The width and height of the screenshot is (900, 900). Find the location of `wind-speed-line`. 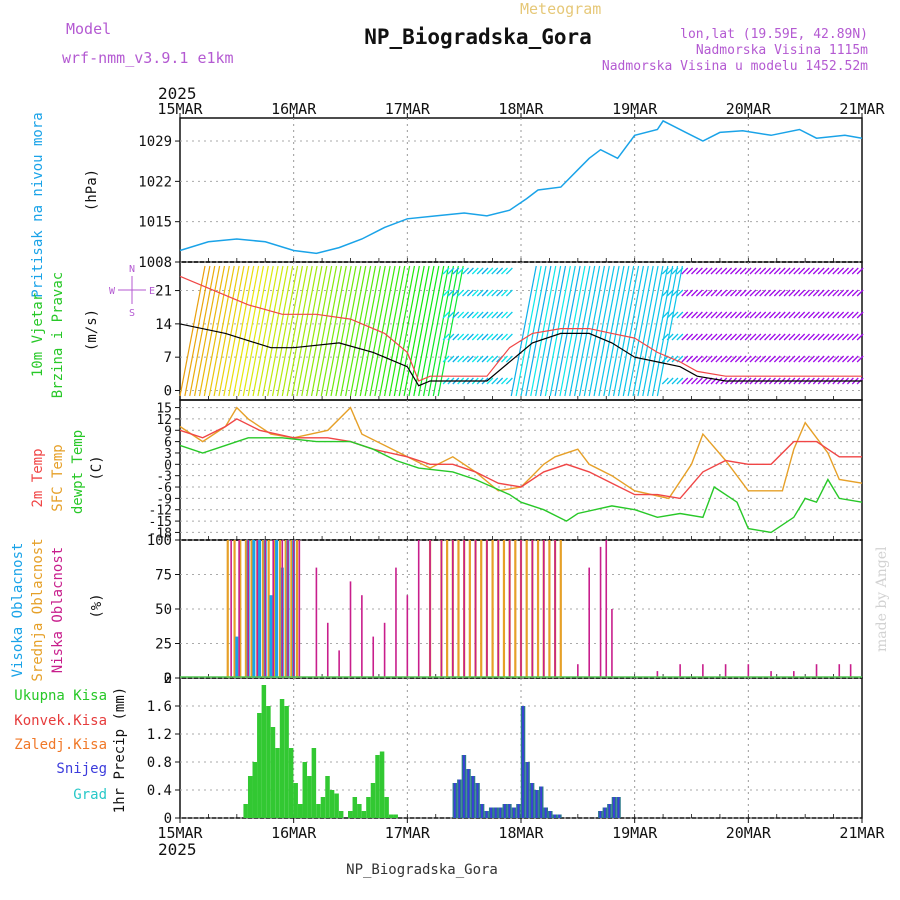

wind-speed-line is located at coordinates (520, 355).